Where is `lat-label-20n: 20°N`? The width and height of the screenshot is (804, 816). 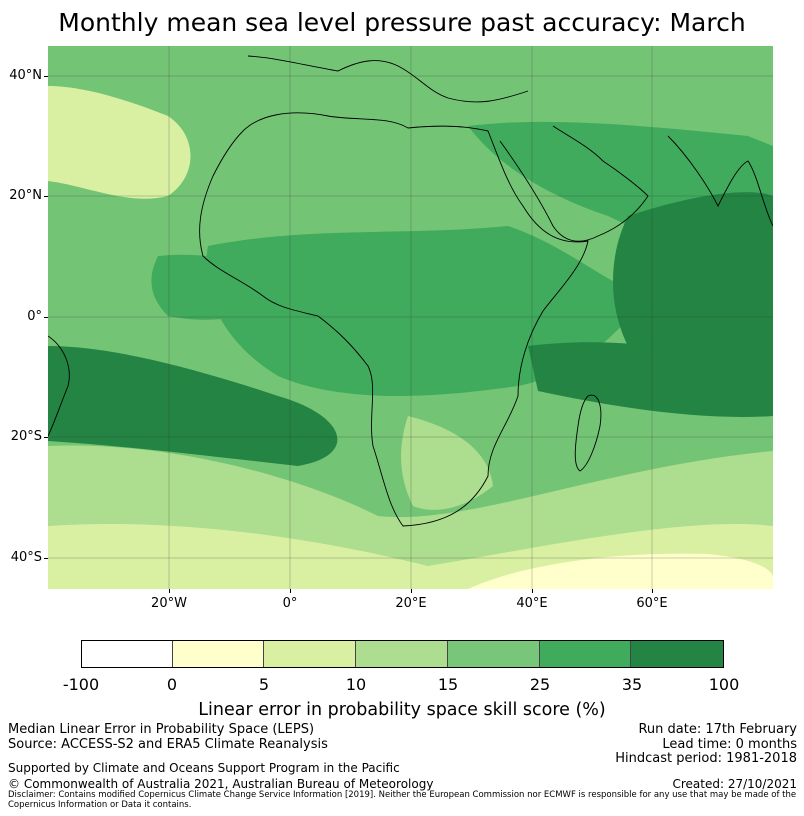 lat-label-20n: 20°N is located at coordinates (25, 195).